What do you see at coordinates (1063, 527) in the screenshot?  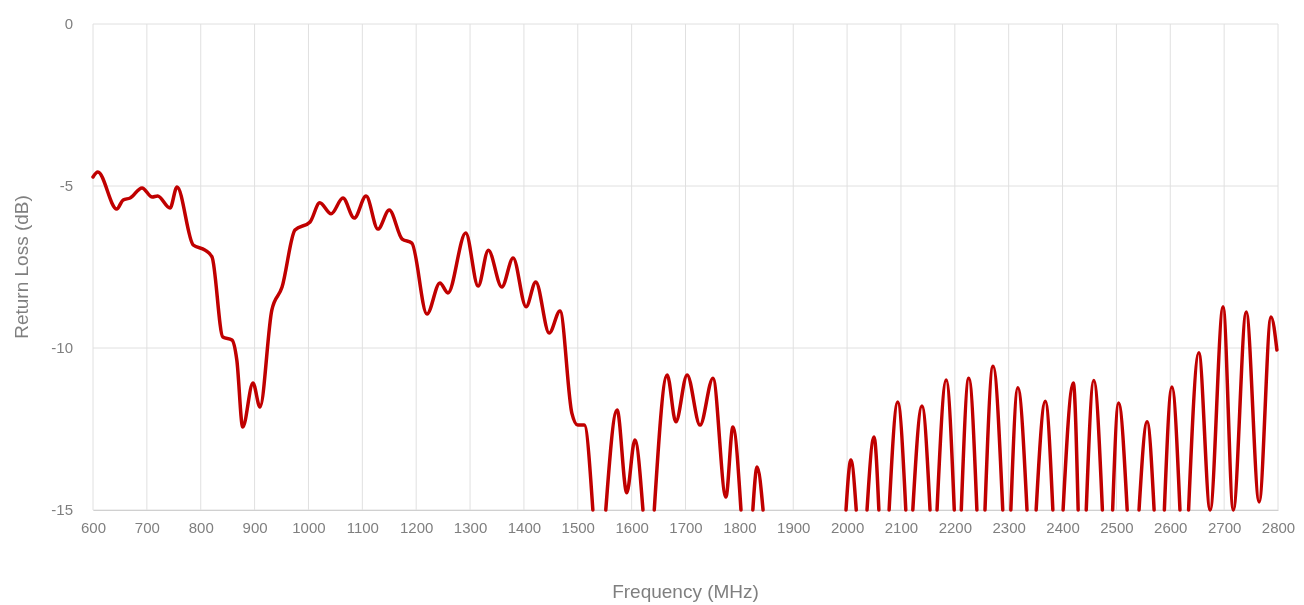 I see `x-tick-label: 2400` at bounding box center [1063, 527].